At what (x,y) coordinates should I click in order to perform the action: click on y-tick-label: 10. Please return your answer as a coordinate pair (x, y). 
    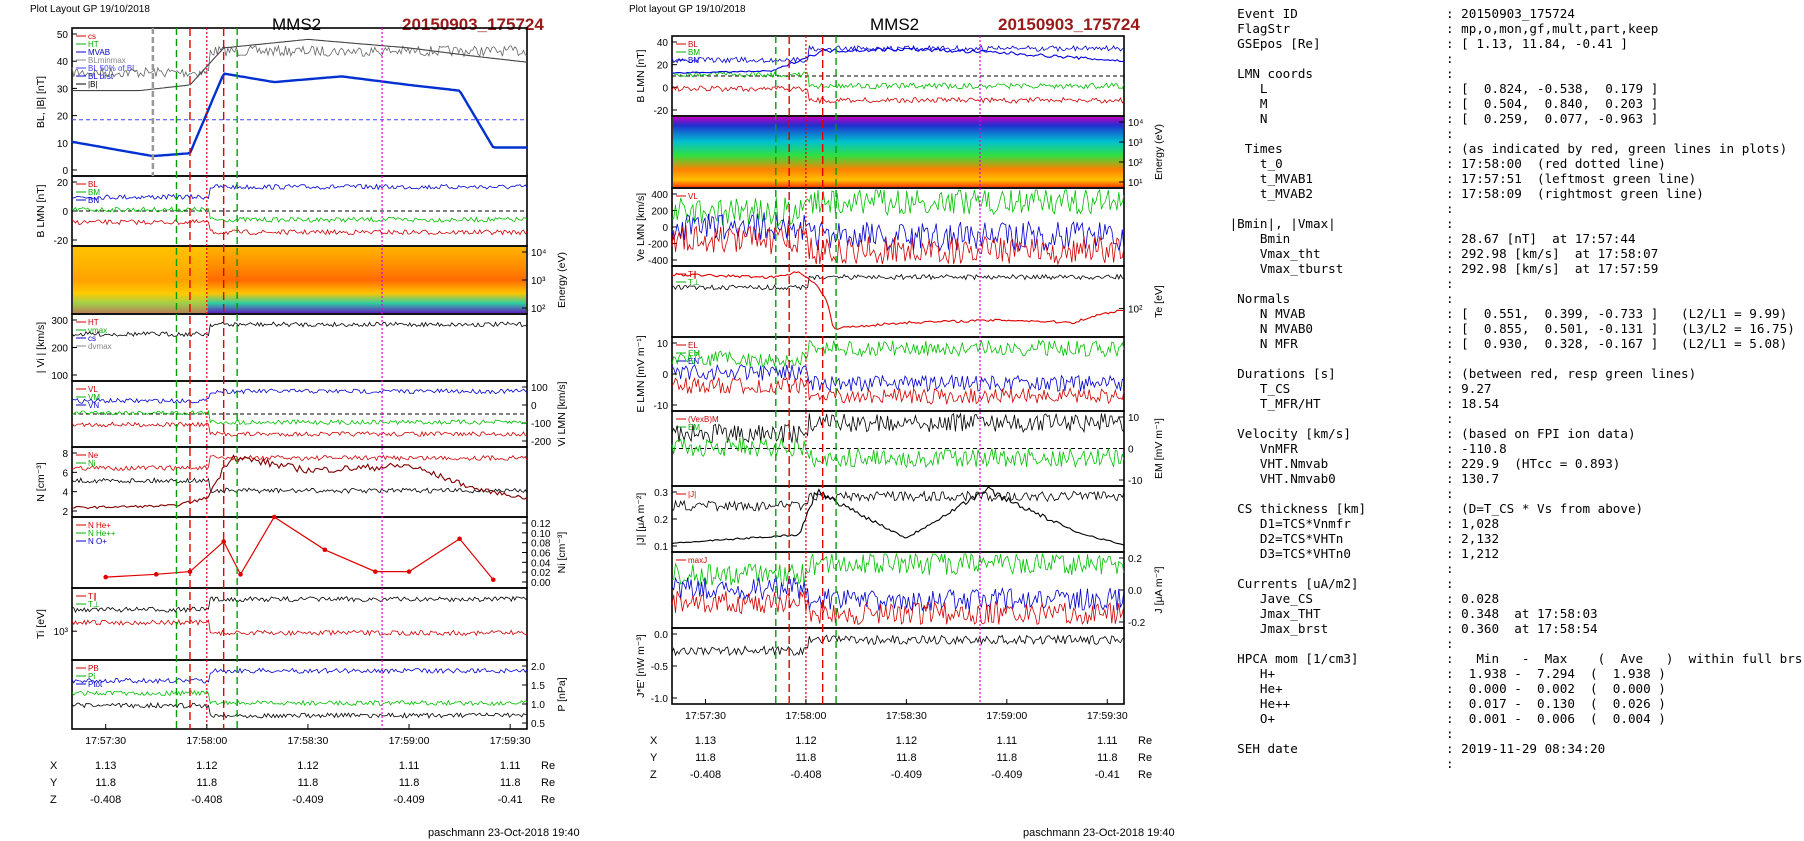
    Looking at the image, I should click on (1134, 418).